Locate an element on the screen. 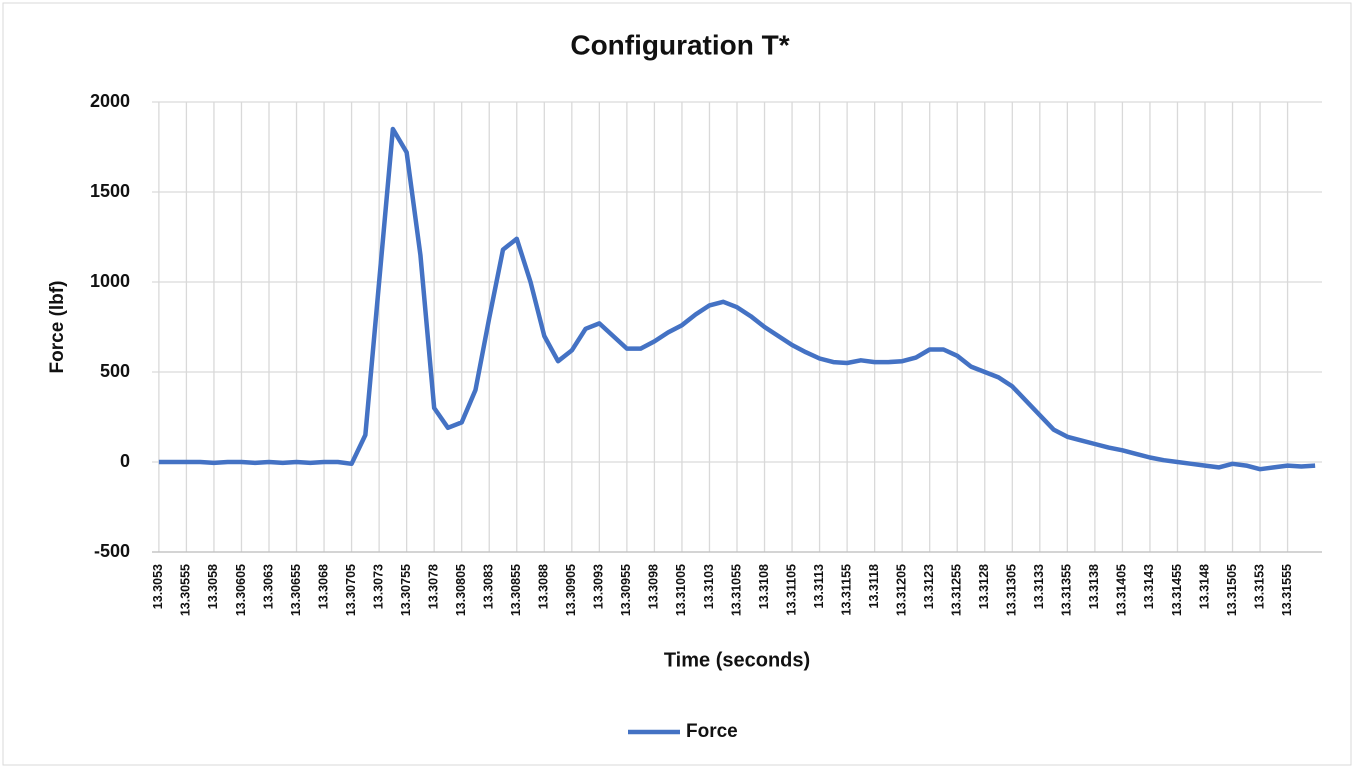  x-axis-title: Time (seconds) is located at coordinates (737, 660).